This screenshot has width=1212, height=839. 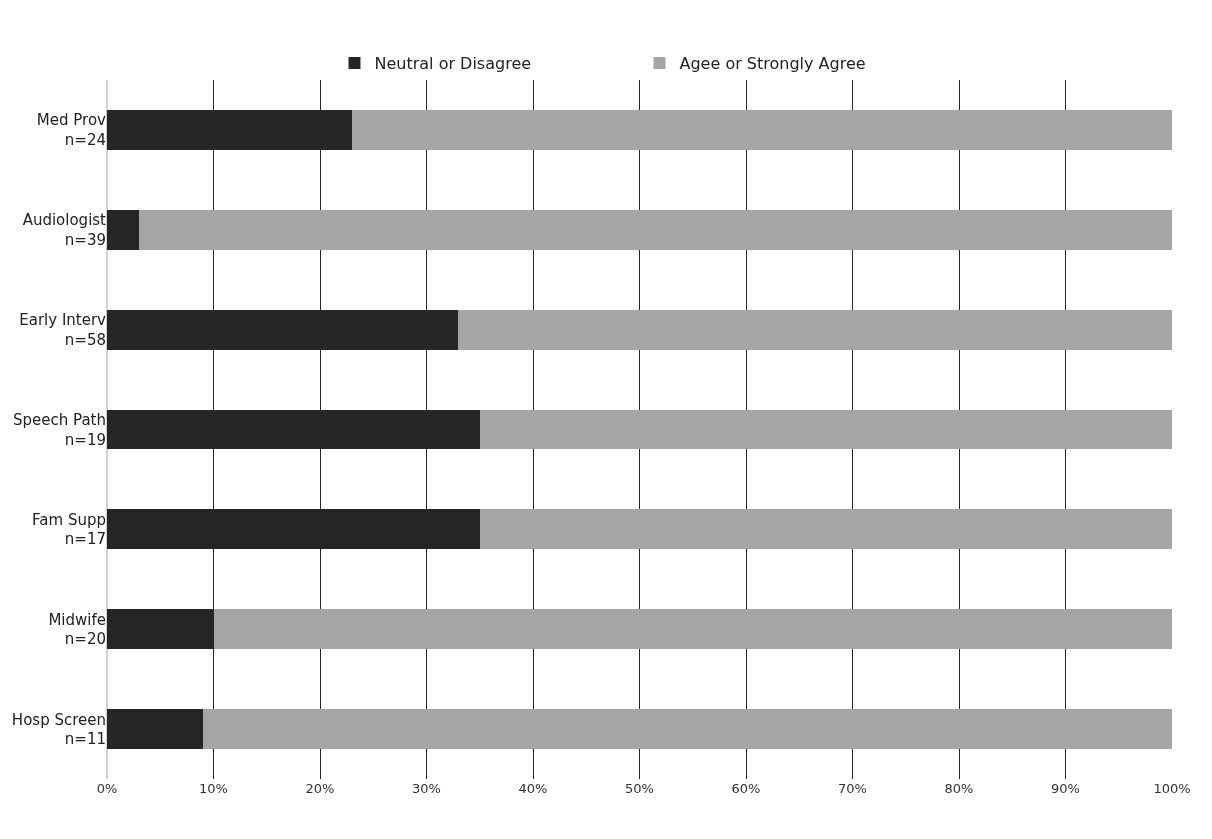 What do you see at coordinates (1172, 788) in the screenshot?
I see `x-tick-label: 100%` at bounding box center [1172, 788].